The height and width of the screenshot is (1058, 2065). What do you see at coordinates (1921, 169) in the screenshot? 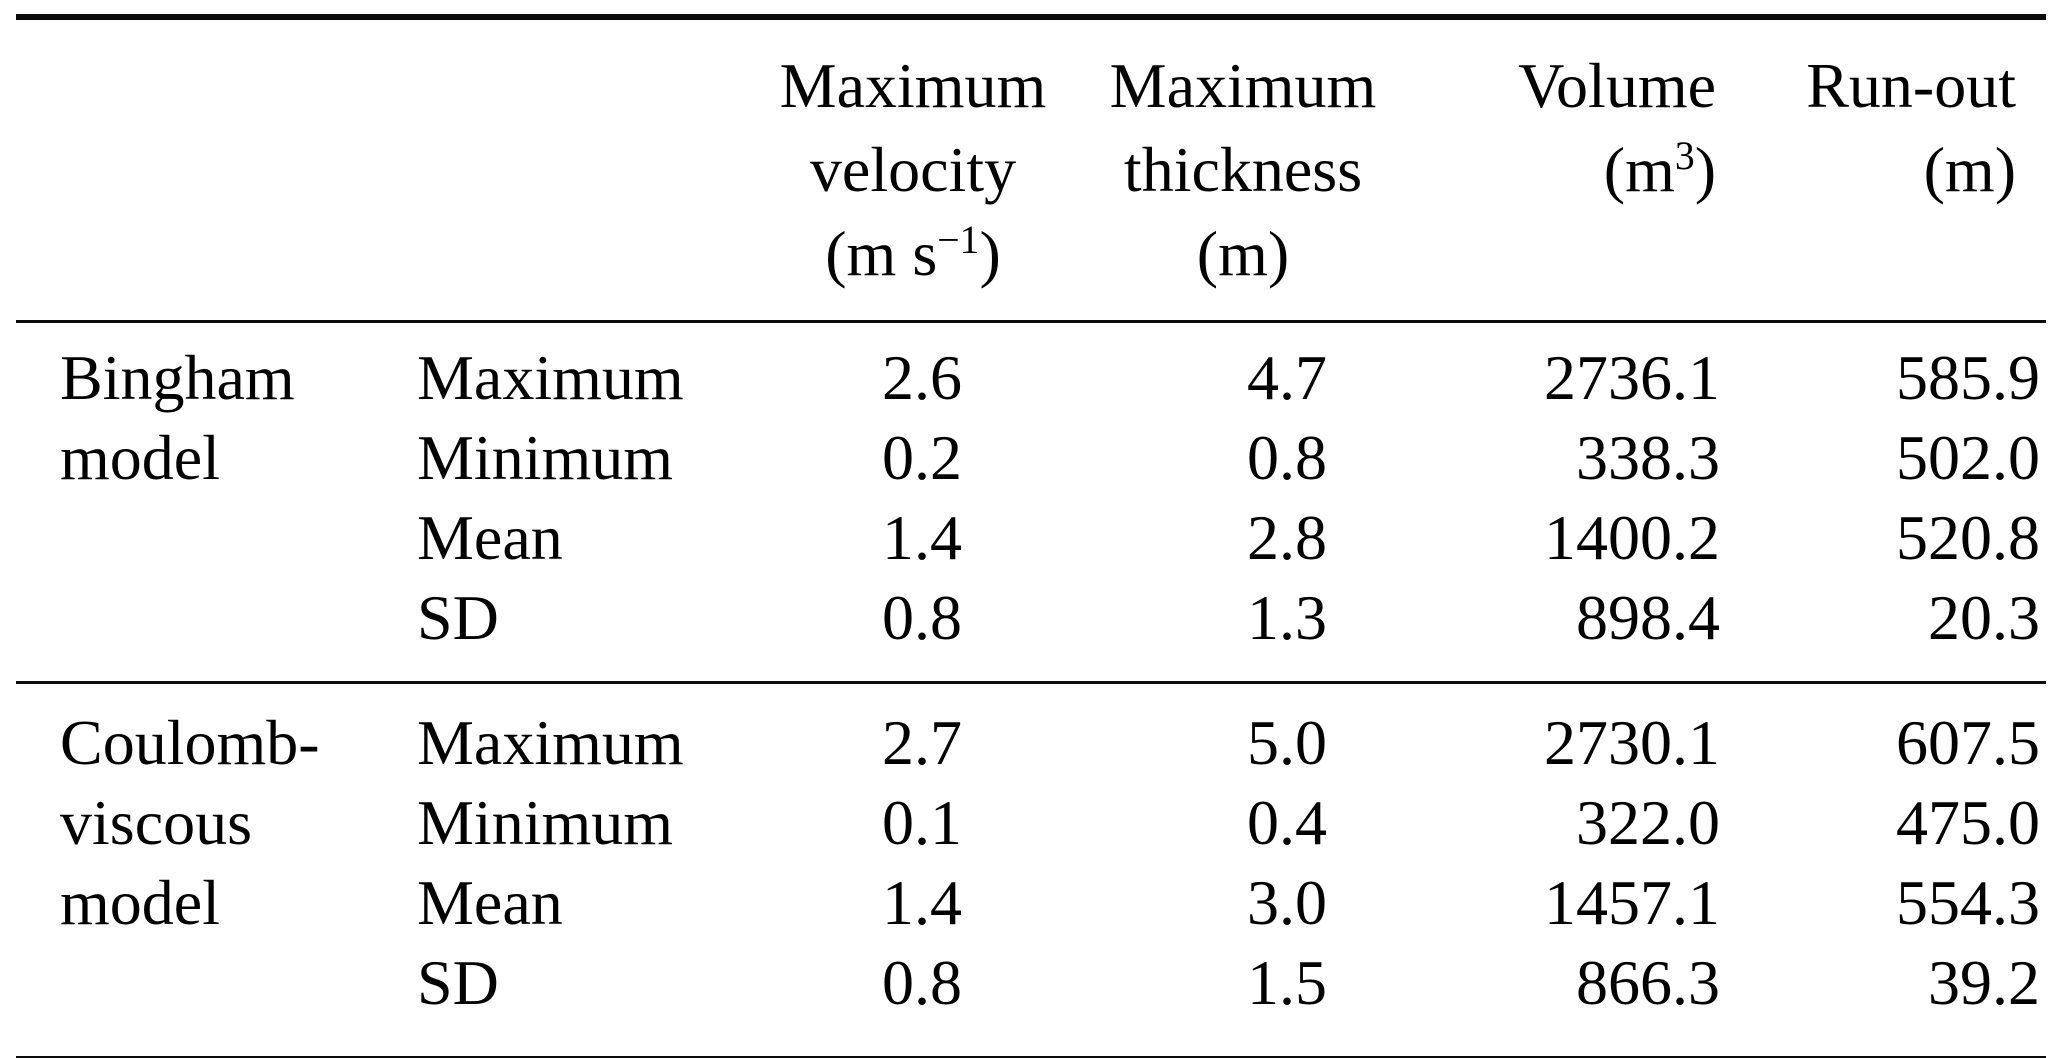
I see `header-cell-runout: Run-out (m)` at bounding box center [1921, 169].